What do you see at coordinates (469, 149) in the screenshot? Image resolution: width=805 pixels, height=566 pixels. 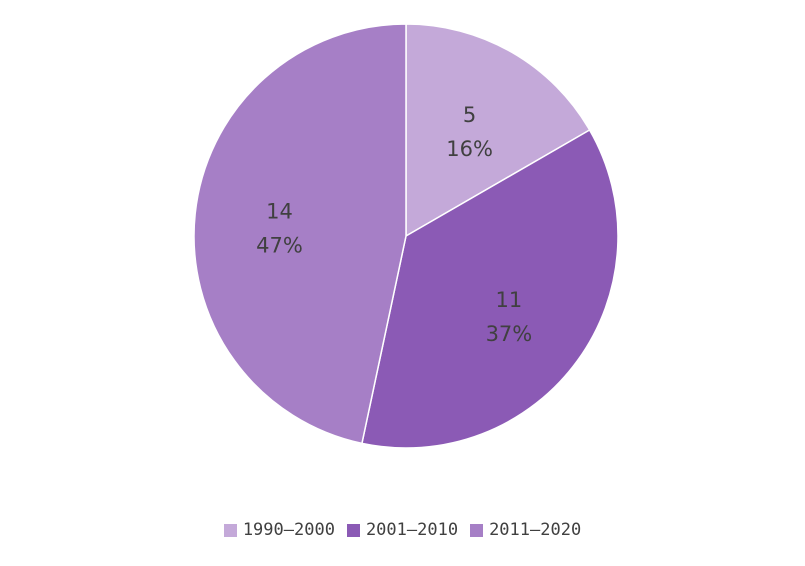 I see `data-label-percent-1990-2000: 16%` at bounding box center [469, 149].